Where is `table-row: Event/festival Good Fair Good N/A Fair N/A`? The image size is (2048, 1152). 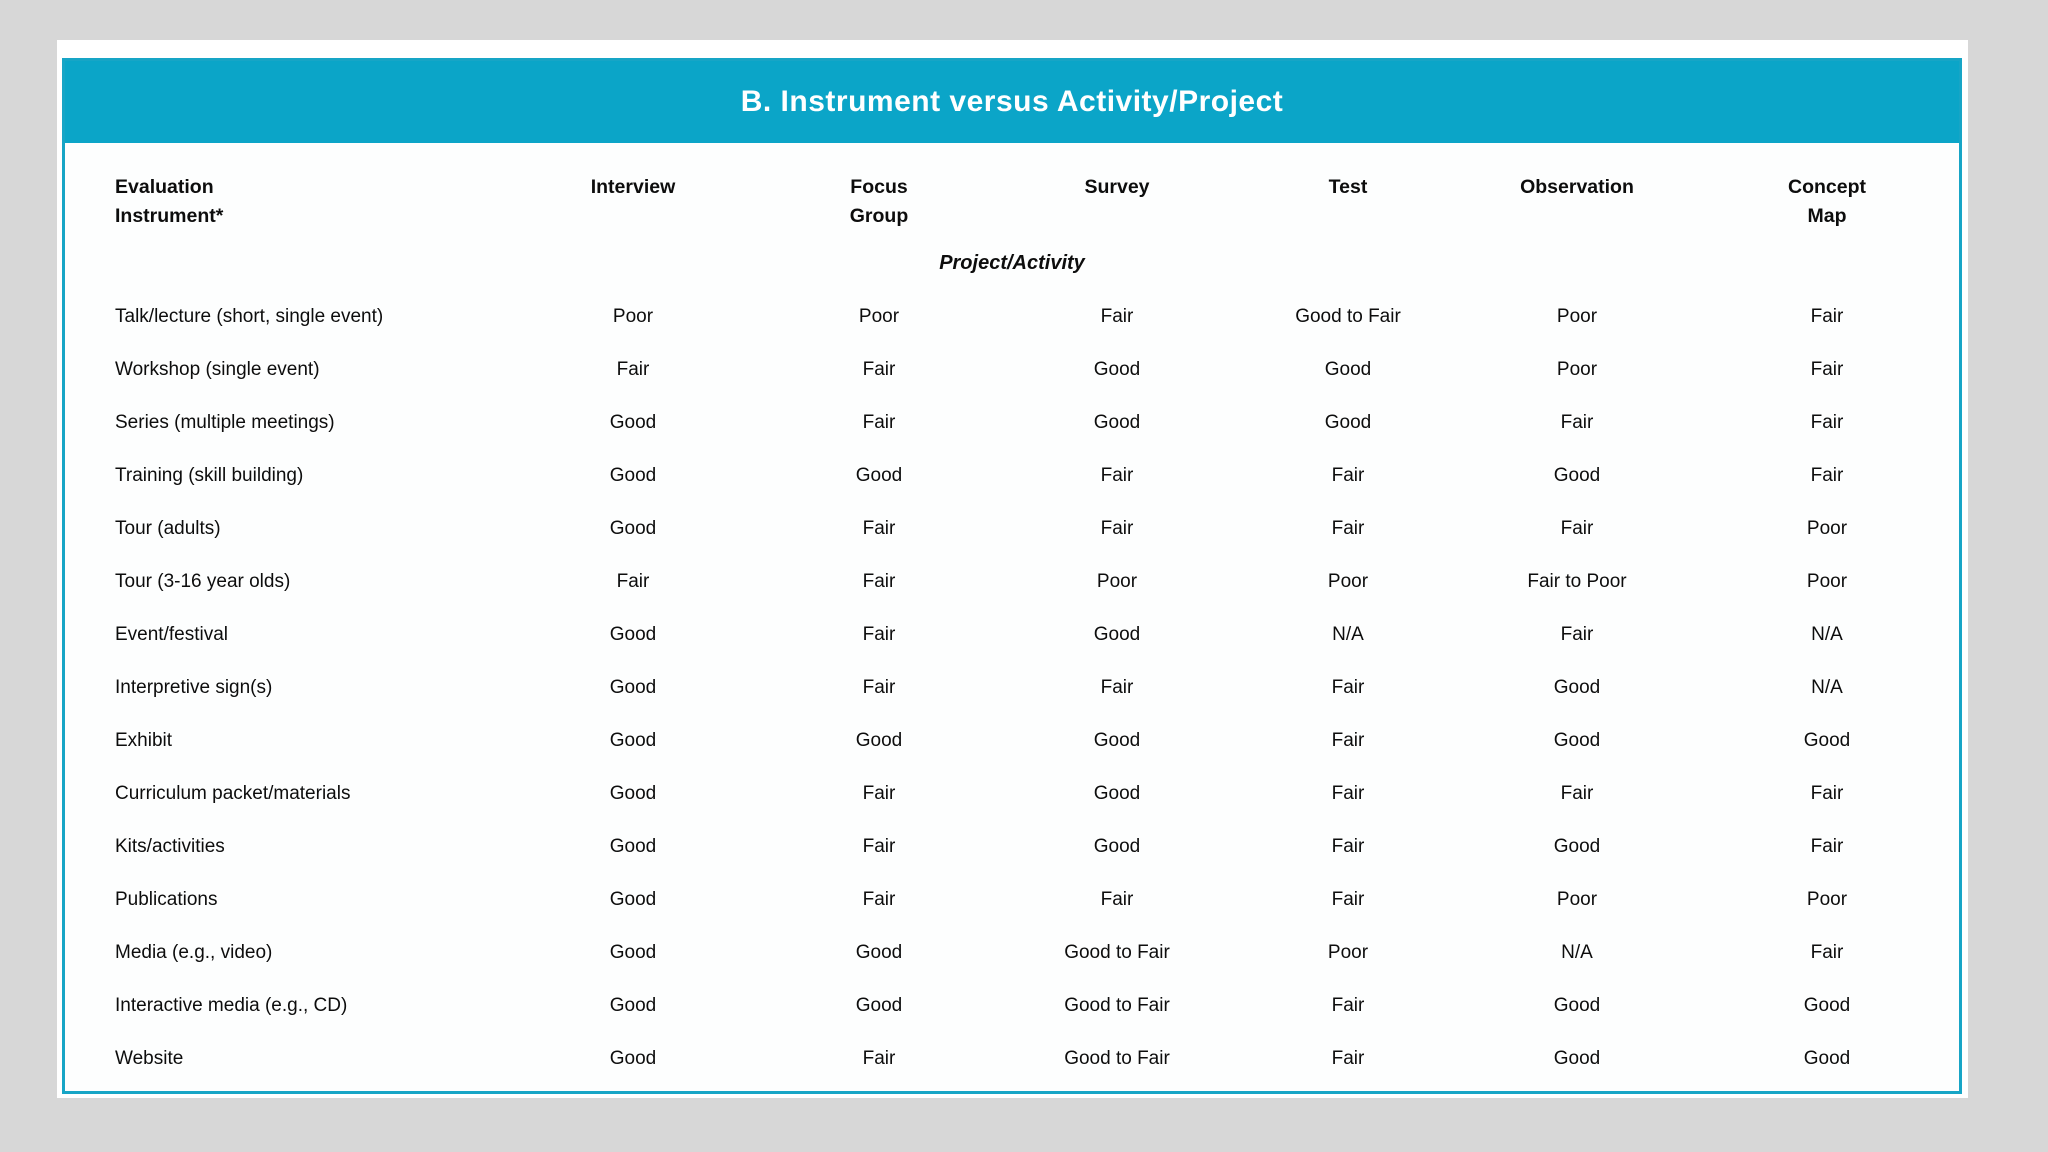 table-row: Event/festival Good Fair Good N/A Fair N/A is located at coordinates (1012, 635).